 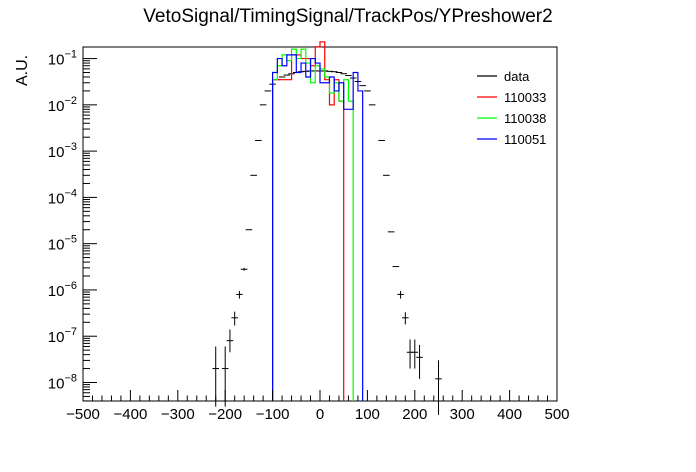 I want to click on y-tick-label: 10⁻², so click(x=62, y=105).